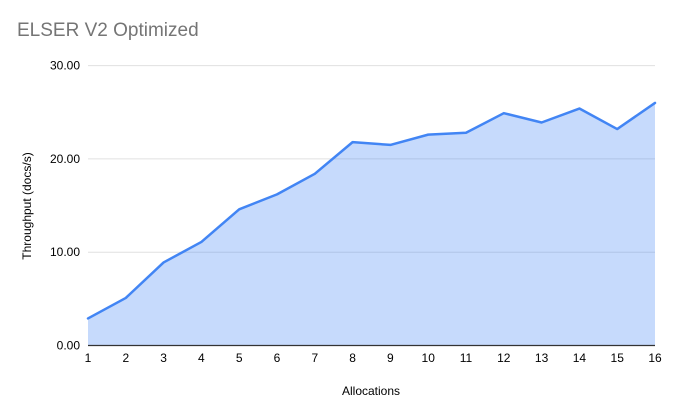 The width and height of the screenshot is (677, 419). I want to click on x-tick-label: 3, so click(163, 358).